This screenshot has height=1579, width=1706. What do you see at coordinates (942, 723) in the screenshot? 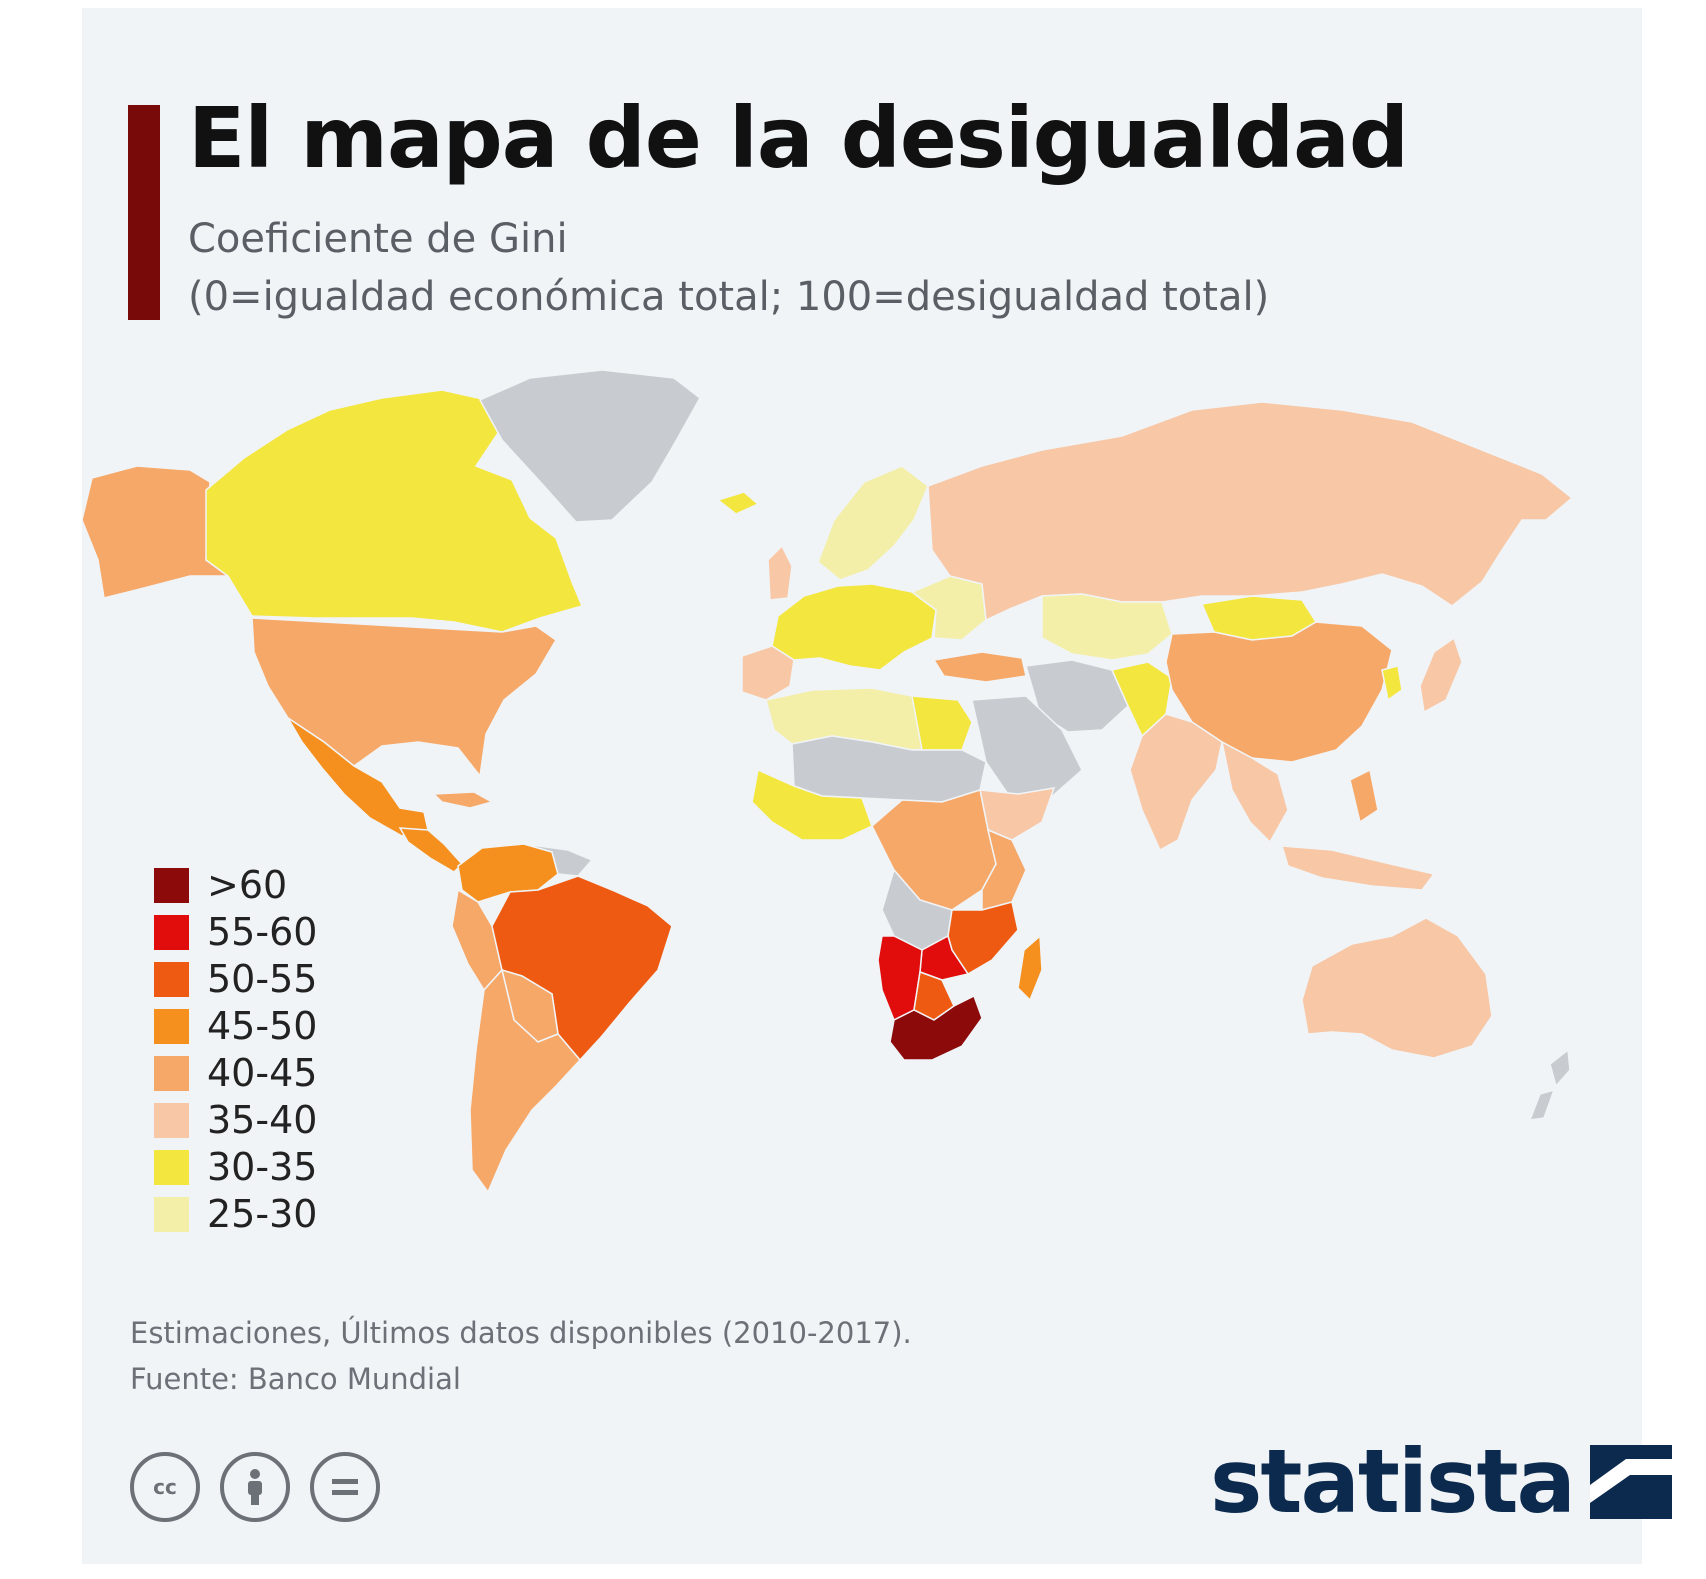
I see `region-egypt` at bounding box center [942, 723].